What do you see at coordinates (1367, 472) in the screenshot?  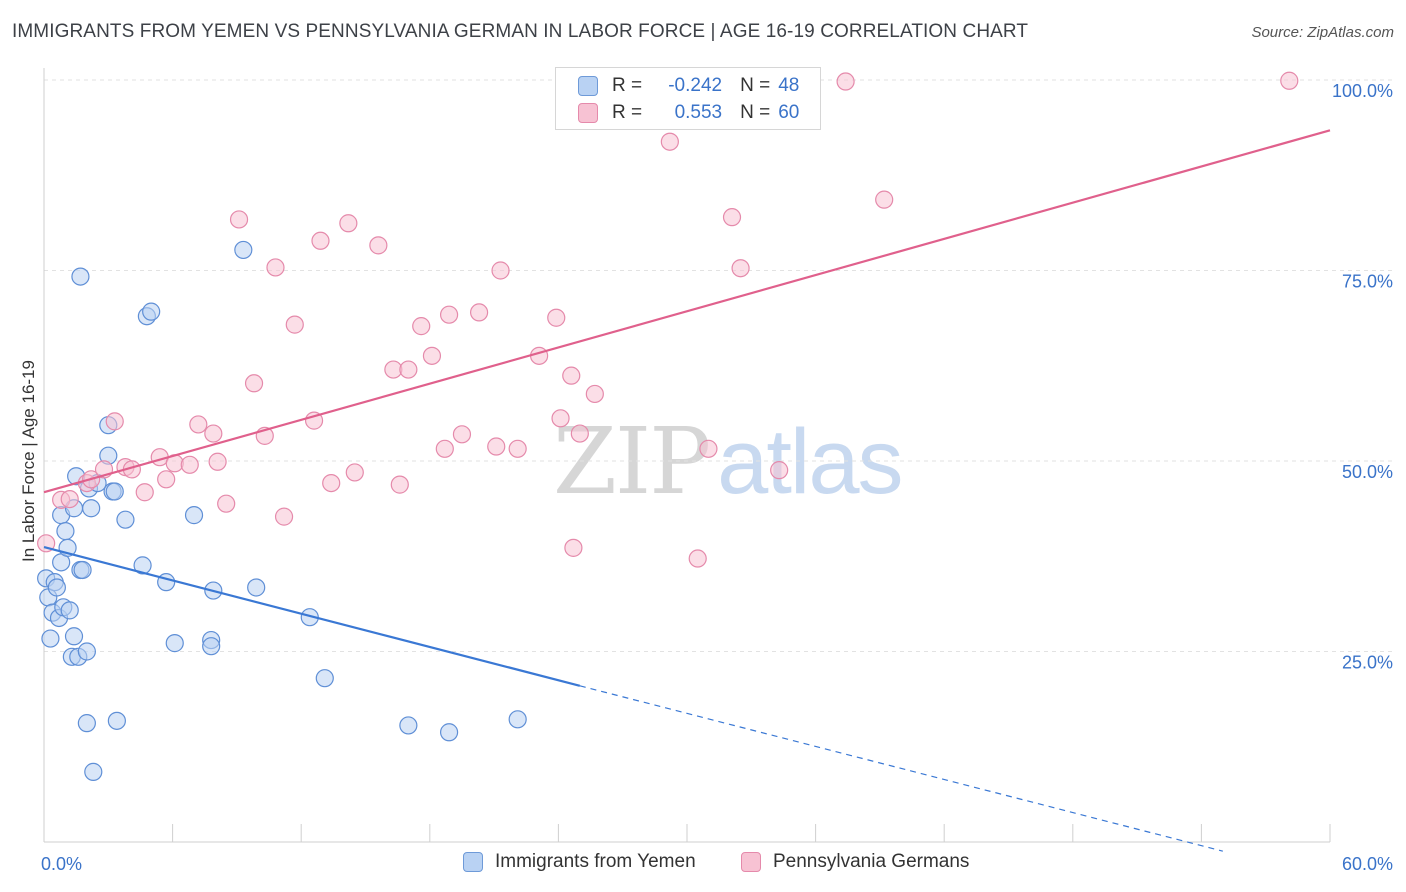 I see `y-tick-label: 50.0%` at bounding box center [1367, 472].